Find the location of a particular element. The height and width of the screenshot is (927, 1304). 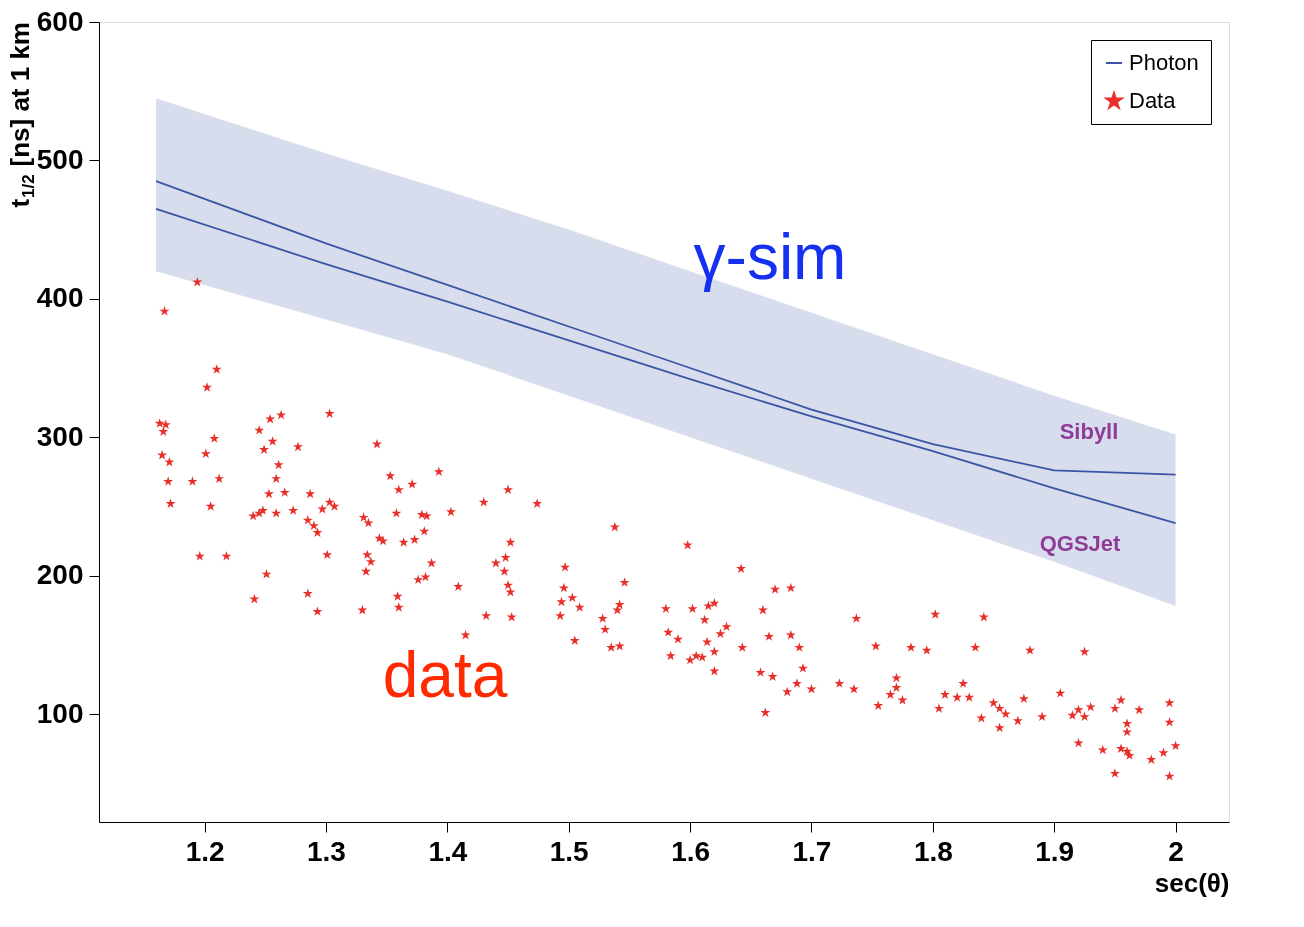

y-axis-title: t1/2 [ns] at 1 km is located at coordinates (21, 115).